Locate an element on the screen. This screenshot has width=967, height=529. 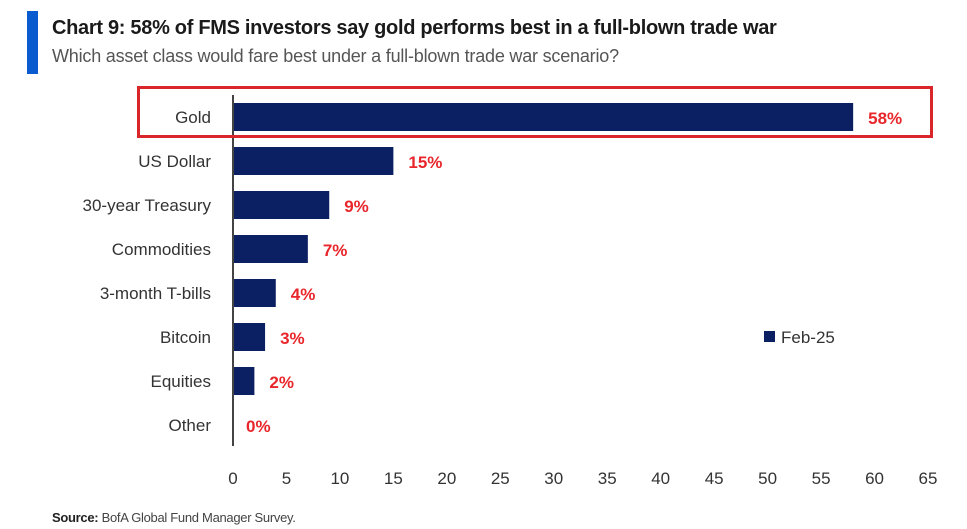
bar-us-dollar is located at coordinates (313, 161).